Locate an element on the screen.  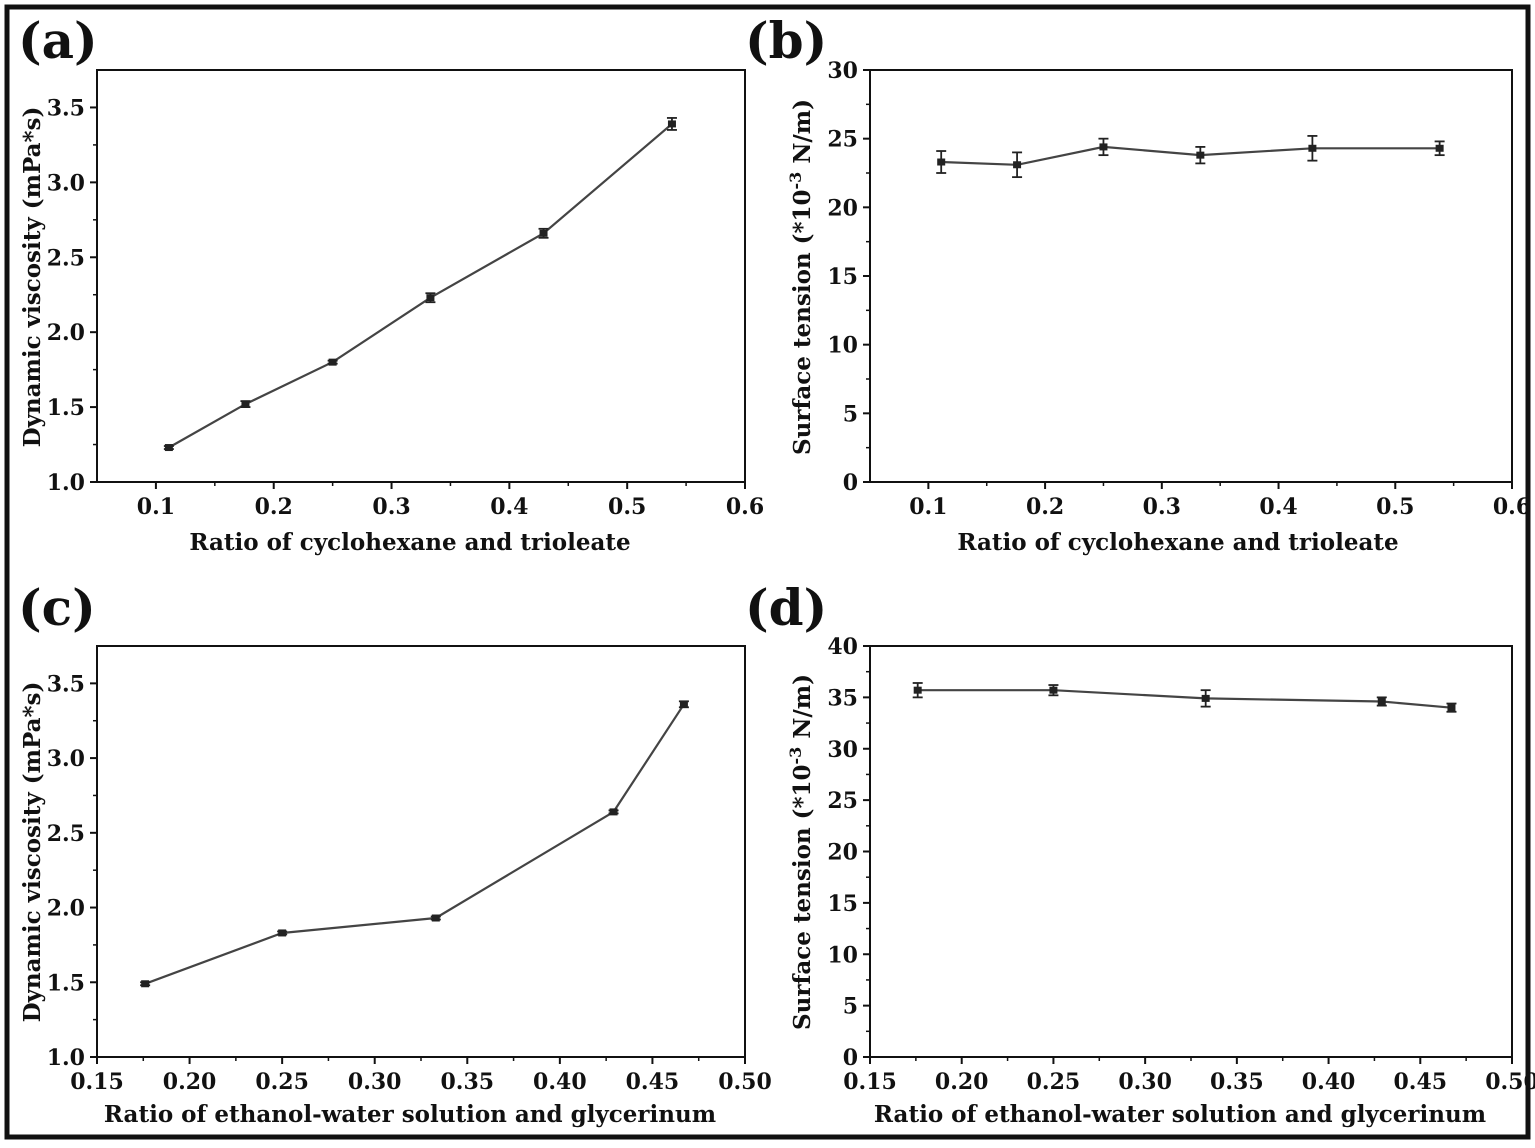
panel-b-y-tick-label: 5 is located at coordinates (850, 414).